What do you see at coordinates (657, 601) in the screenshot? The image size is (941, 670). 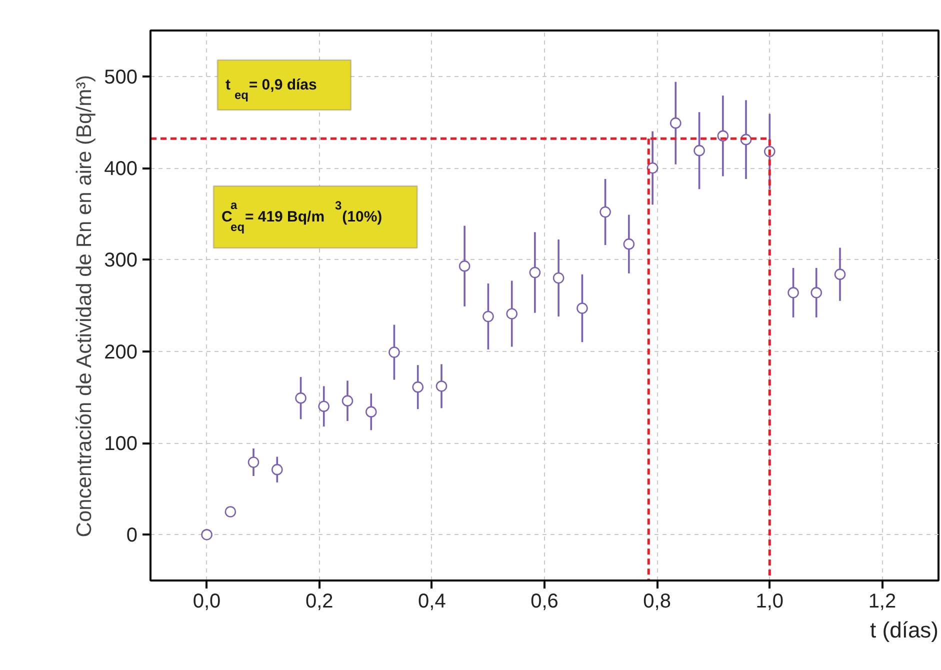 I see `x-tick-label: 0,8` at bounding box center [657, 601].